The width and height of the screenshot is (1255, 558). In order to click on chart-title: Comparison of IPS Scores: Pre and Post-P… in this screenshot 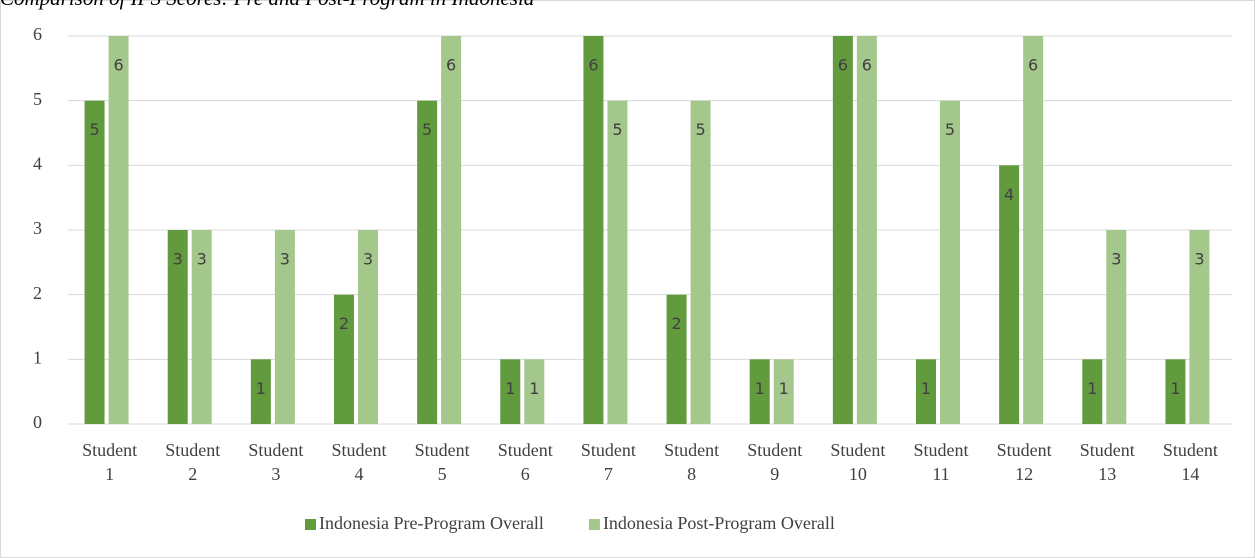, I will do `click(267, 5)`.